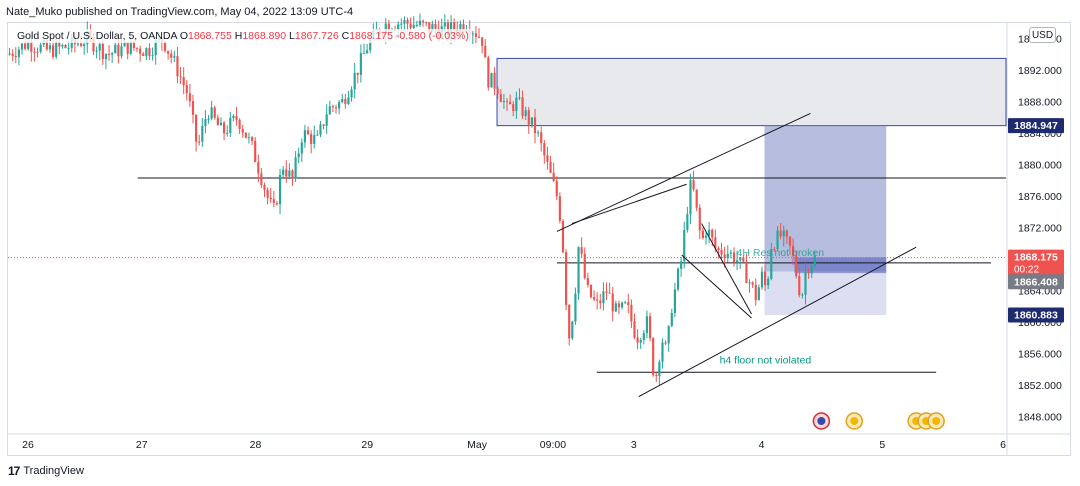  I want to click on current-price-countdown: 00:22, so click(1026, 270).